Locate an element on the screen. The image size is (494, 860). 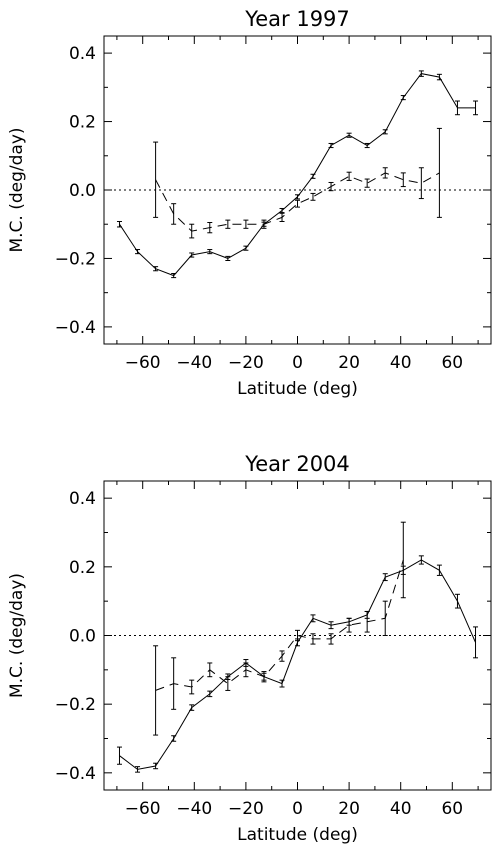
x-tick-label: 40 is located at coordinates (401, 809).